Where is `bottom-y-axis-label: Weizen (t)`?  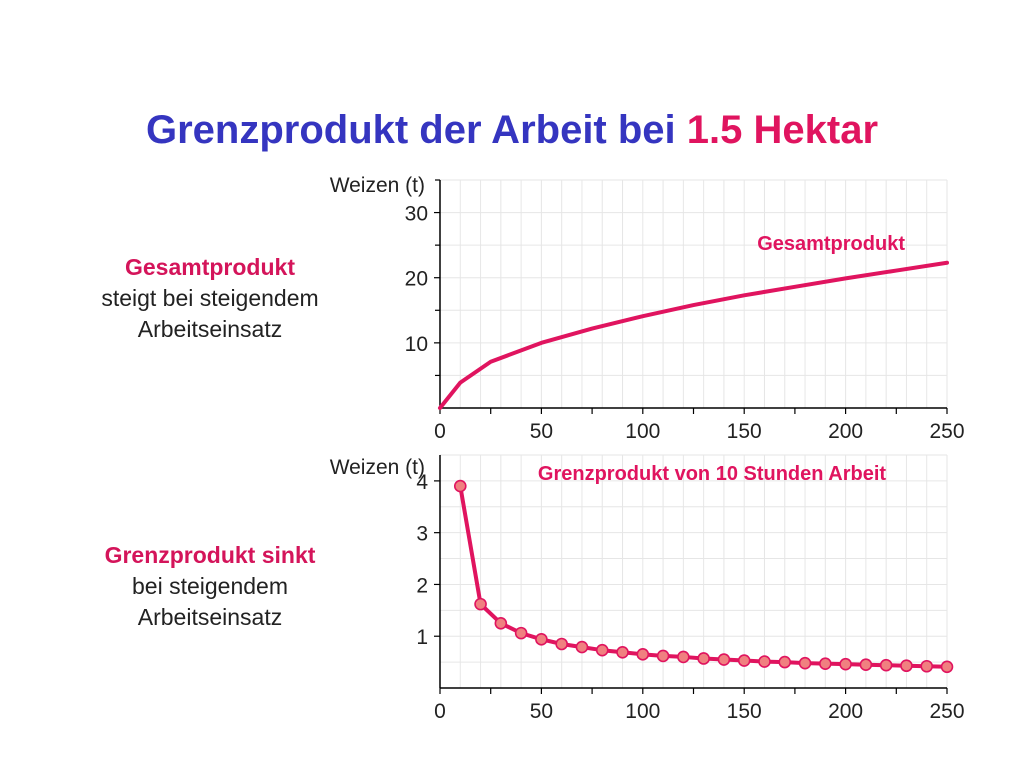
bottom-y-axis-label: Weizen (t) is located at coordinates (377, 467).